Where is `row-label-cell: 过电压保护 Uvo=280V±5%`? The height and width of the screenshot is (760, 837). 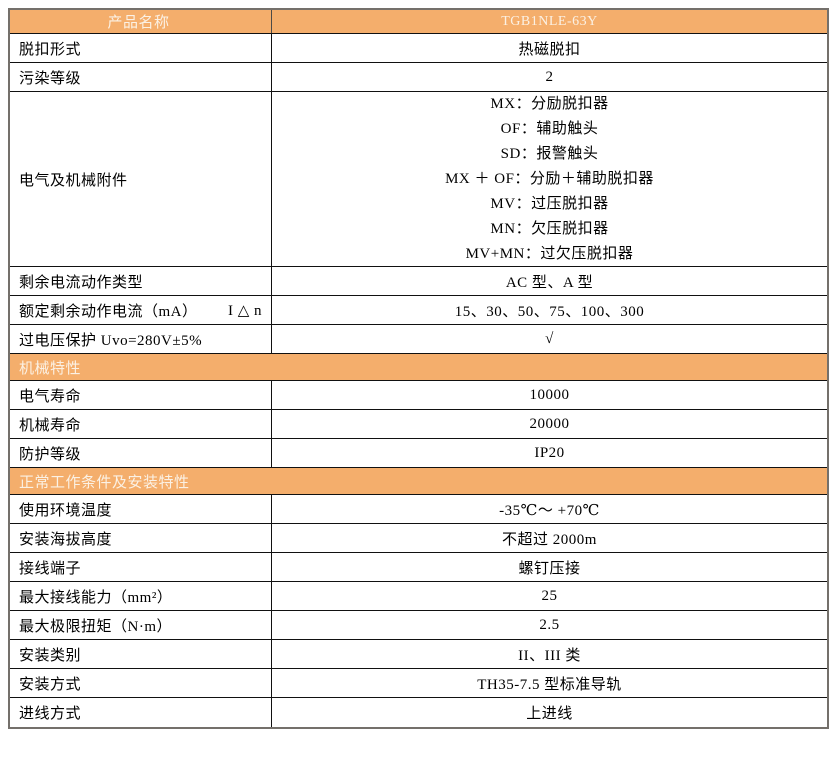
row-label-cell: 过电压保护 Uvo=280V±5% is located at coordinates (141, 339).